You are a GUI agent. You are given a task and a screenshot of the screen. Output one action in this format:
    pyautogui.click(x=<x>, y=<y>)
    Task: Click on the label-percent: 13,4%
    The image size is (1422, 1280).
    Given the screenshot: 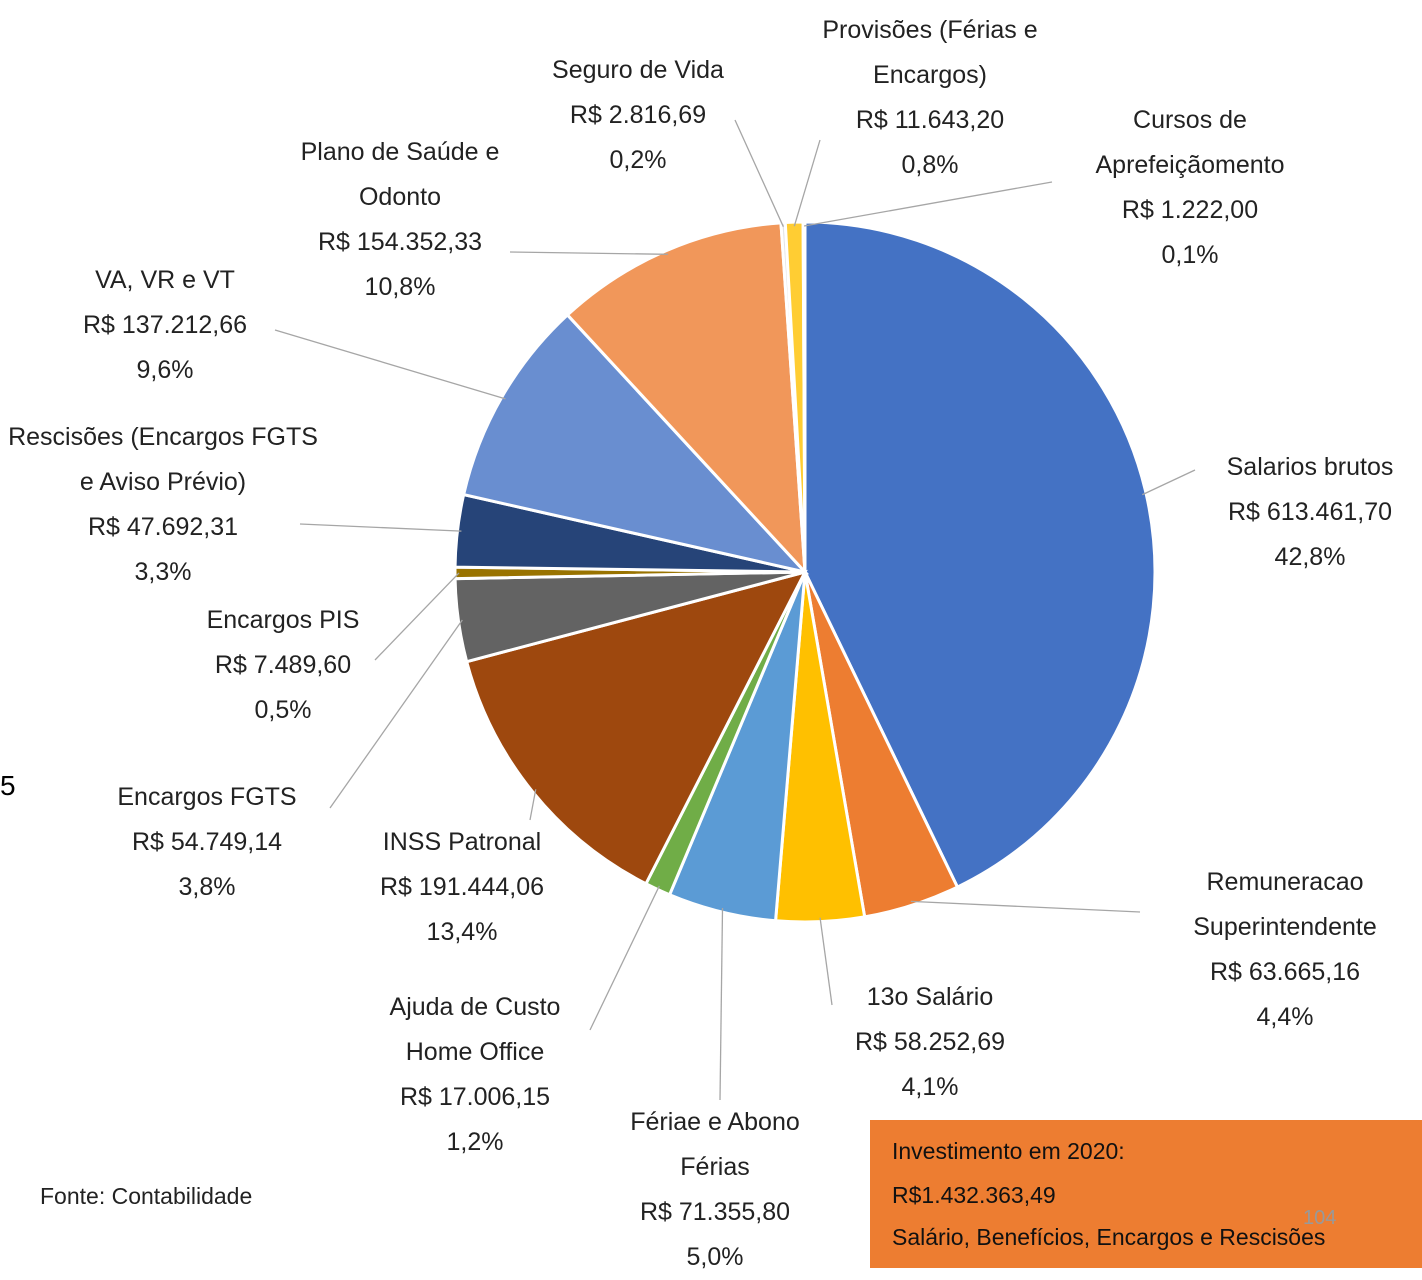 What is the action you would take?
    pyautogui.click(x=462, y=932)
    